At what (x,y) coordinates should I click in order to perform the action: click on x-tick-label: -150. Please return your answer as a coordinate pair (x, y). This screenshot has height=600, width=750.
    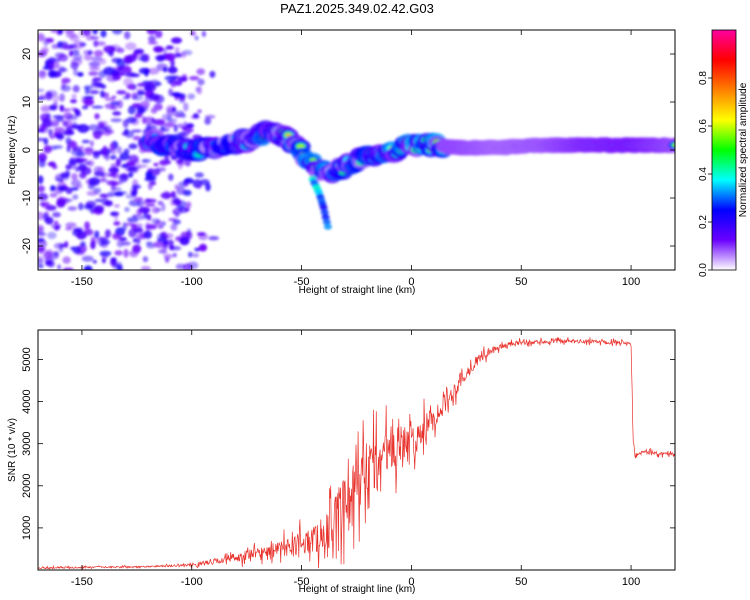
    Looking at the image, I should click on (82, 282).